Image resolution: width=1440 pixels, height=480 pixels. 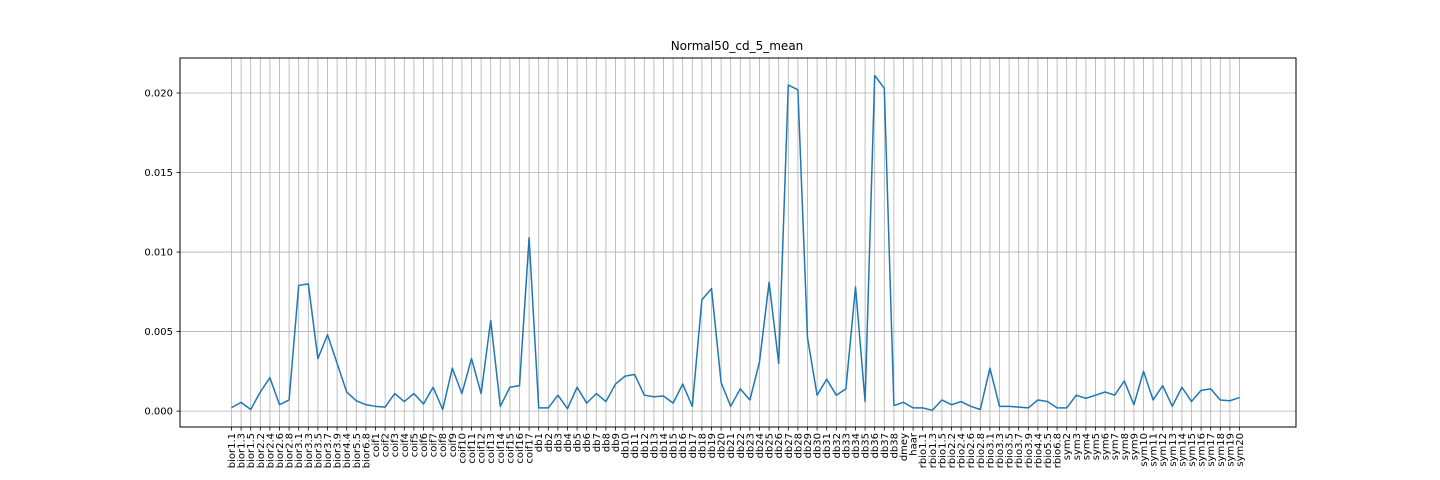 I want to click on x-tick-label: db5, so click(x=578, y=442).